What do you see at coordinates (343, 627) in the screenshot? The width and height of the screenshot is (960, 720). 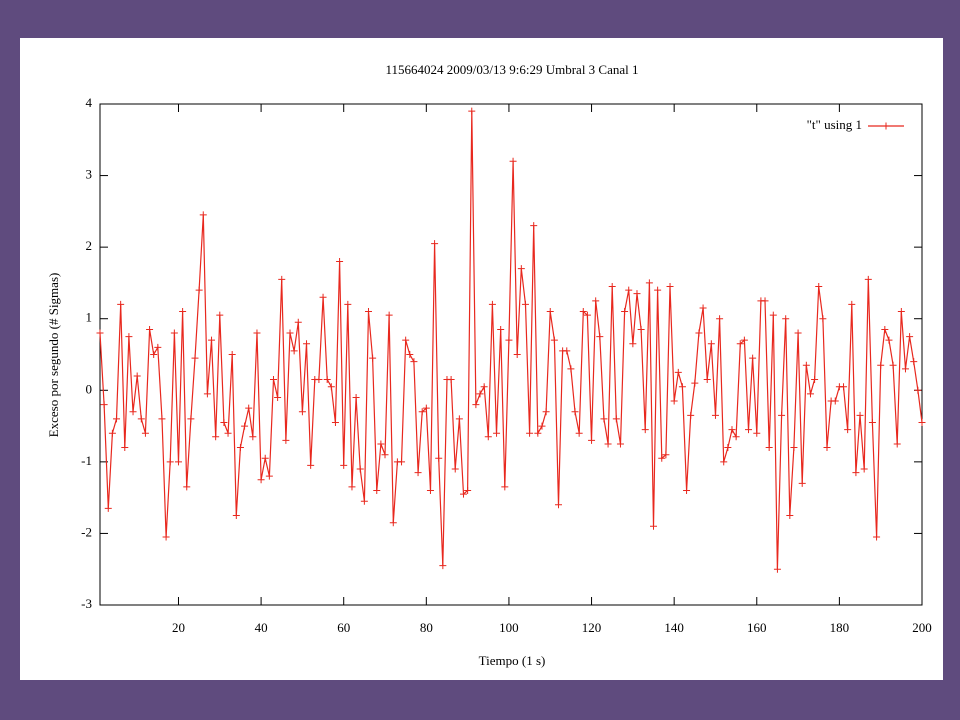 I see `x-tick-label: 60` at bounding box center [343, 627].